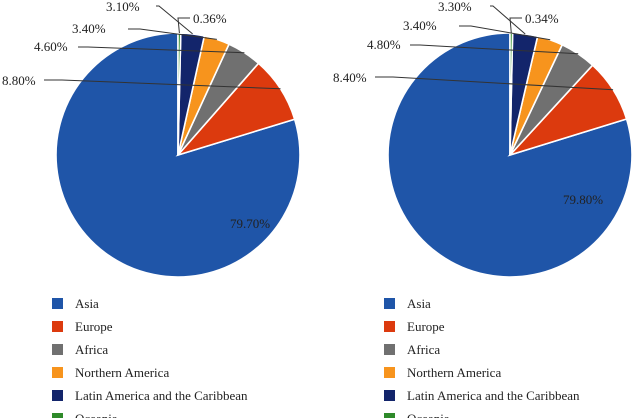 Image resolution: width=633 pixels, height=418 pixels. Describe the element at coordinates (542, 18) in the screenshot. I see `slice-label: 0.34%` at that location.